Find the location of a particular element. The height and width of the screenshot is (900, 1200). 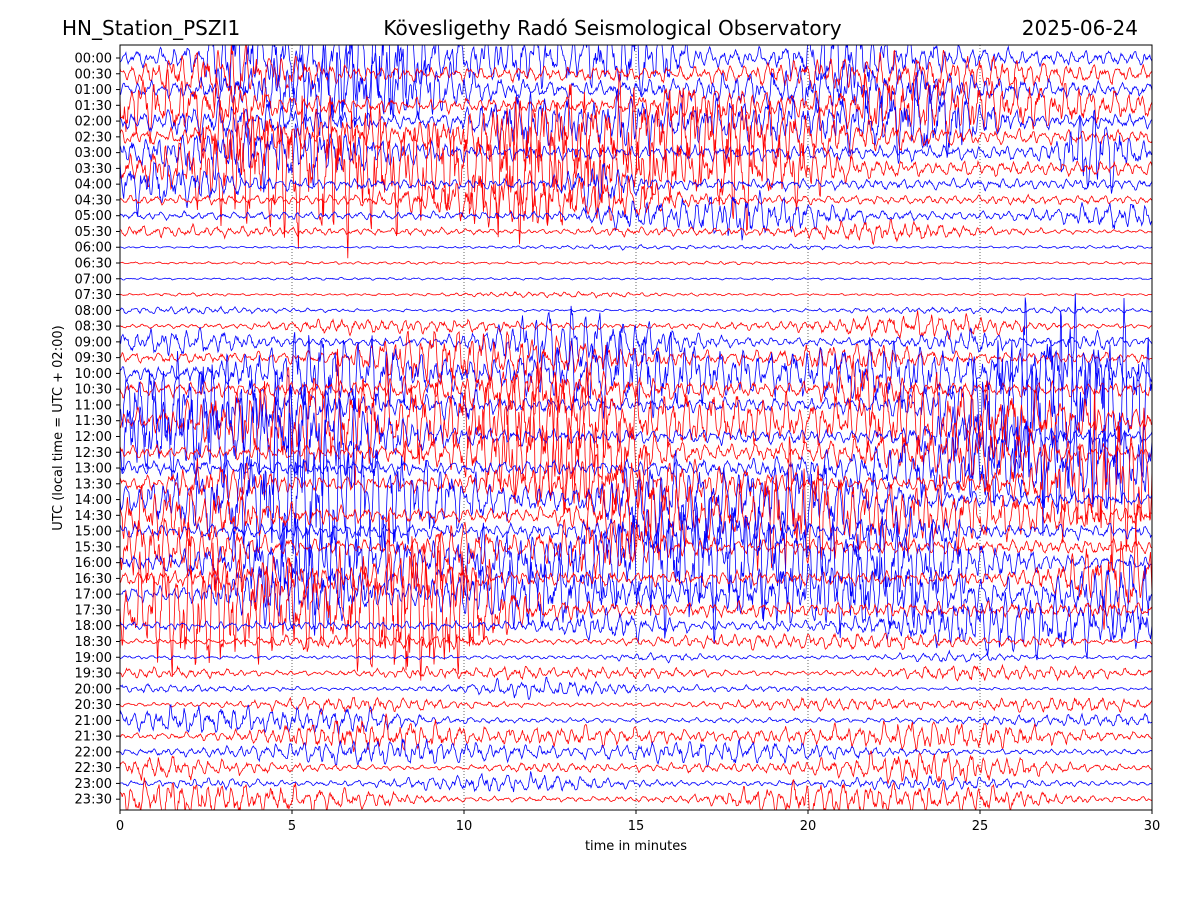

y-tick-label: 17:00 is located at coordinates (93, 595).